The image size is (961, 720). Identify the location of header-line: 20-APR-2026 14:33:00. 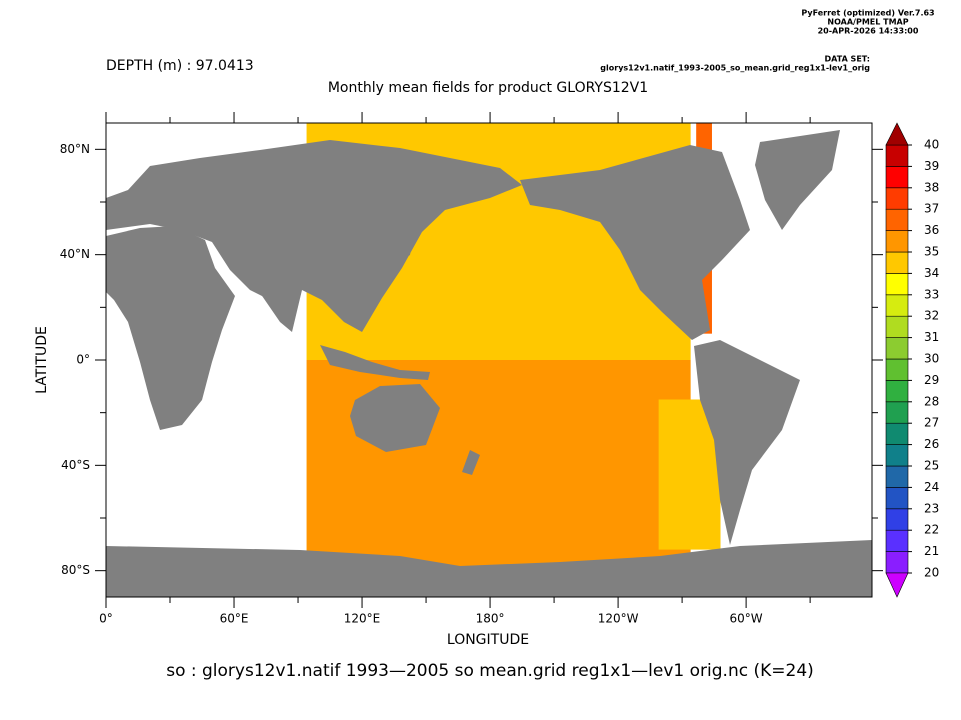
(868, 31).